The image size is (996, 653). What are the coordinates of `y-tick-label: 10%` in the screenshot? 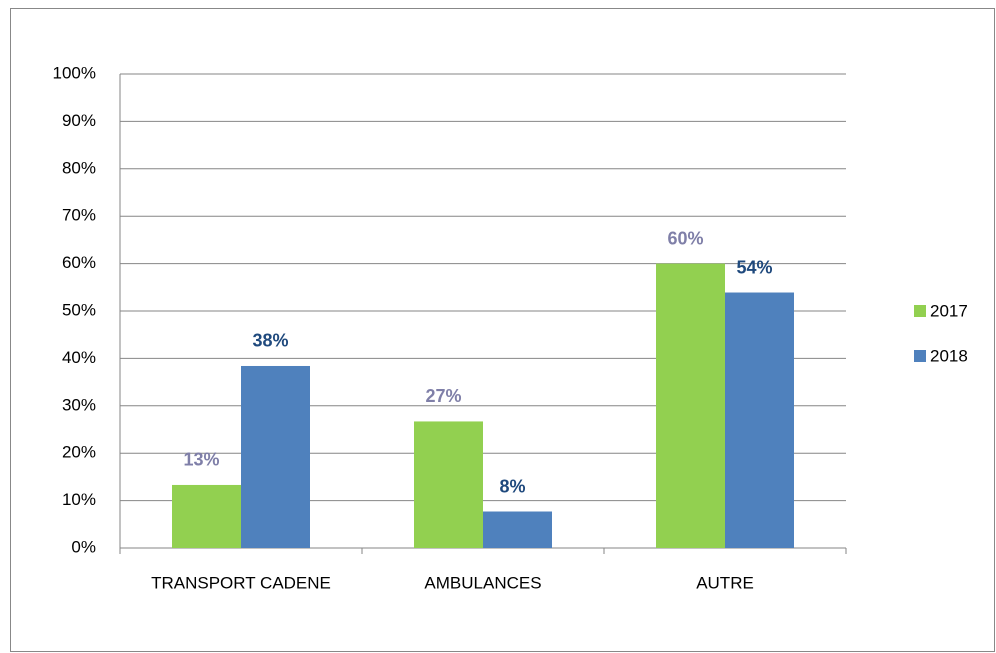 It's located at (79, 499).